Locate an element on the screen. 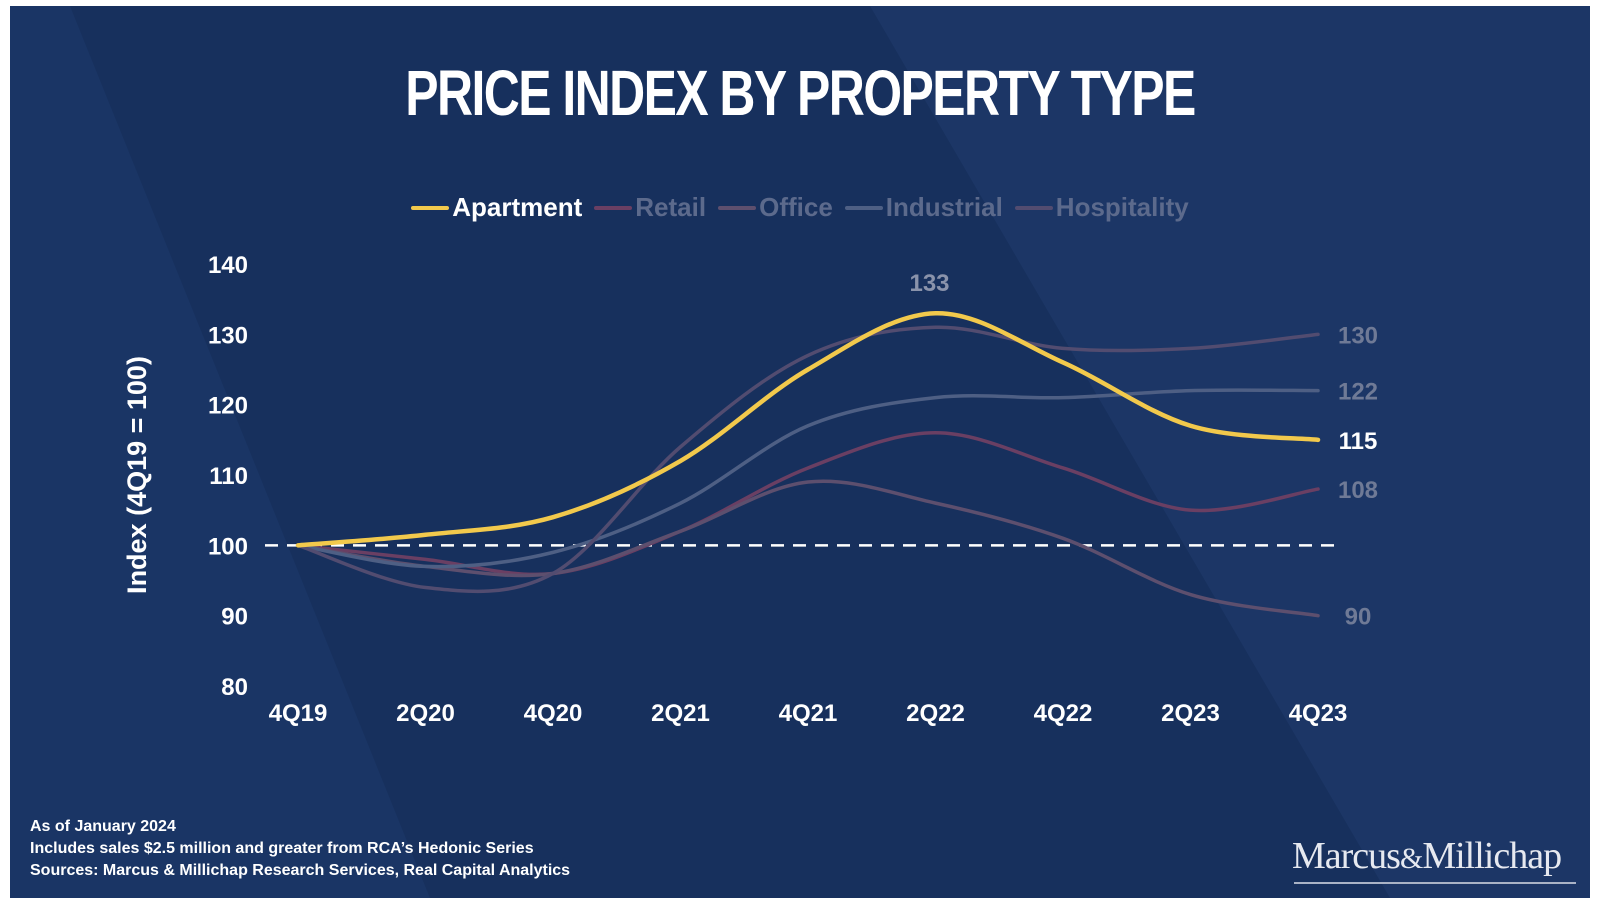 The image size is (1600, 908). brand-logo-part2: Millichap is located at coordinates (1492, 856).